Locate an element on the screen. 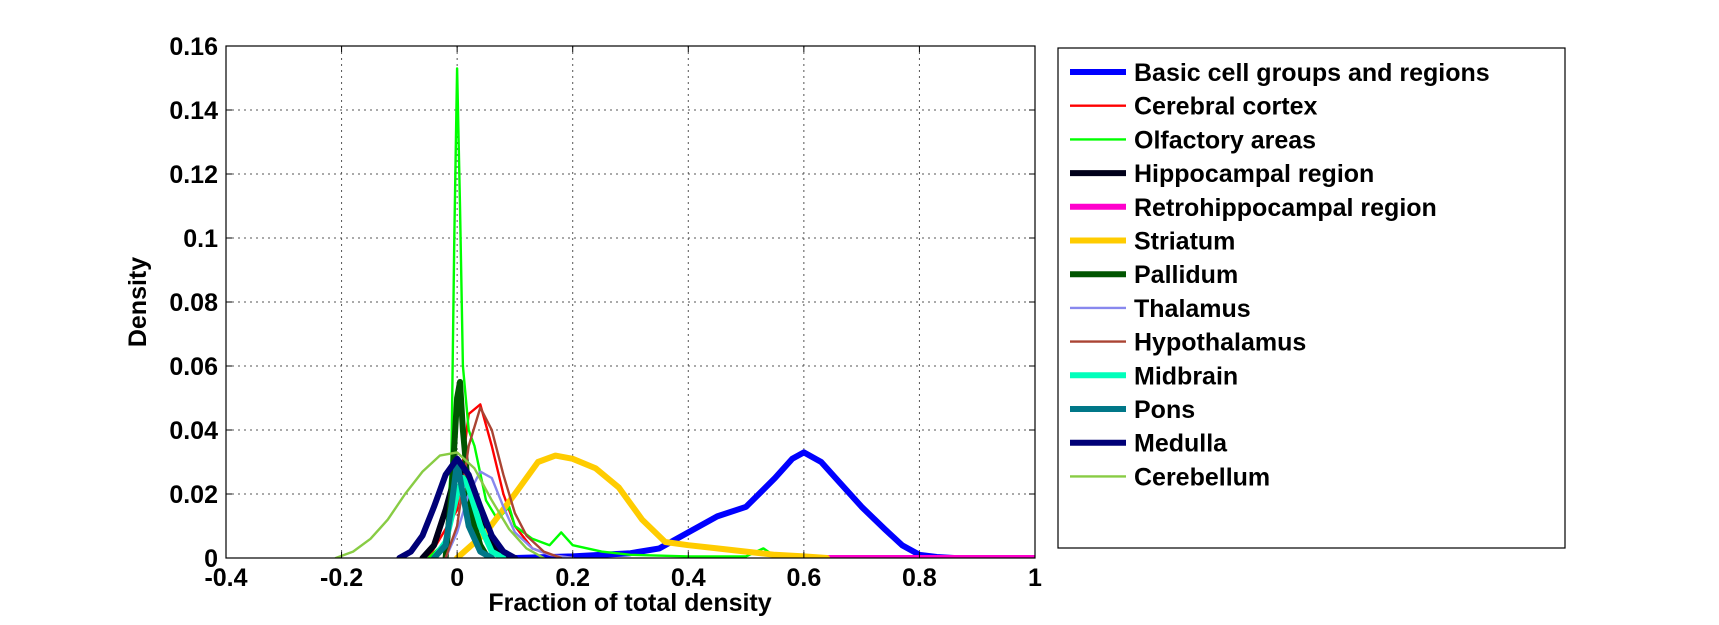 The image size is (1719, 625). y-tick-label: 0.1 is located at coordinates (200, 239).